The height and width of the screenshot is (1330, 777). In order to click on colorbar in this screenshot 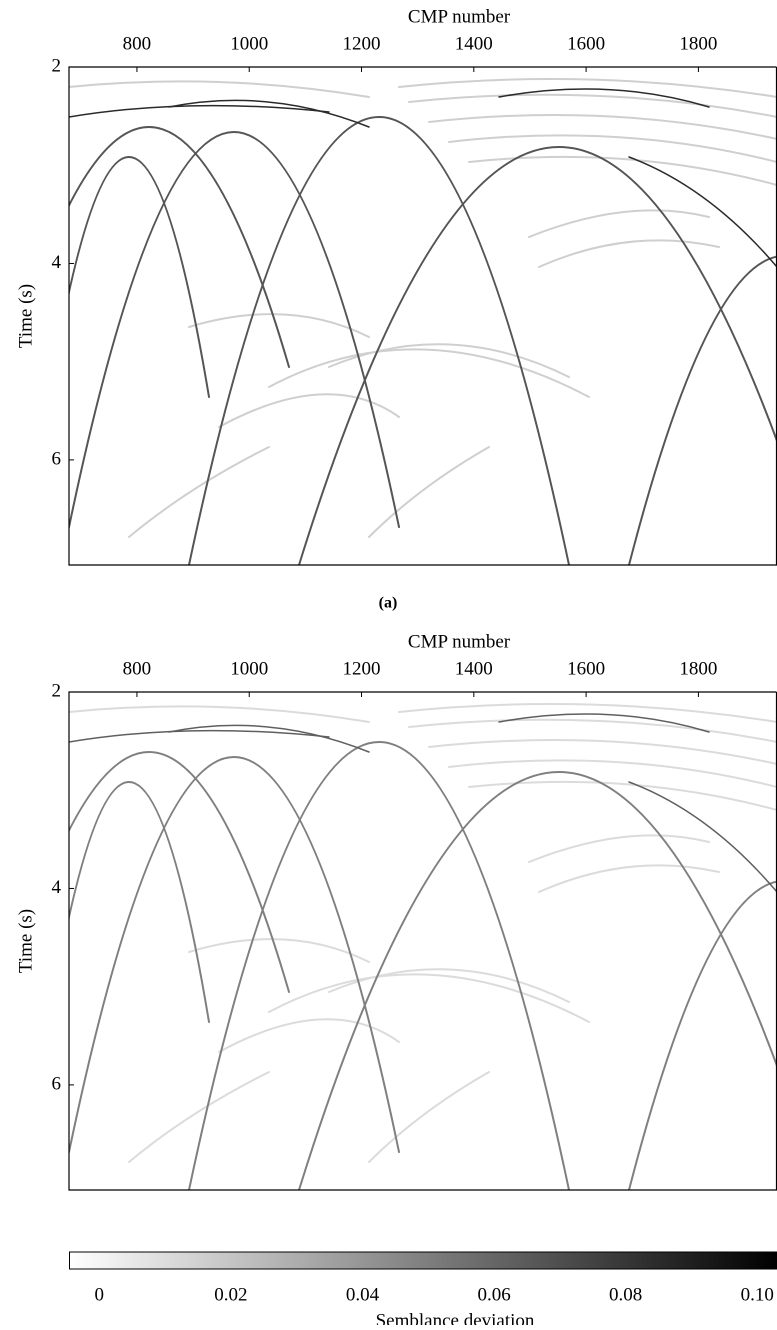, I will do `click(423, 1260)`.